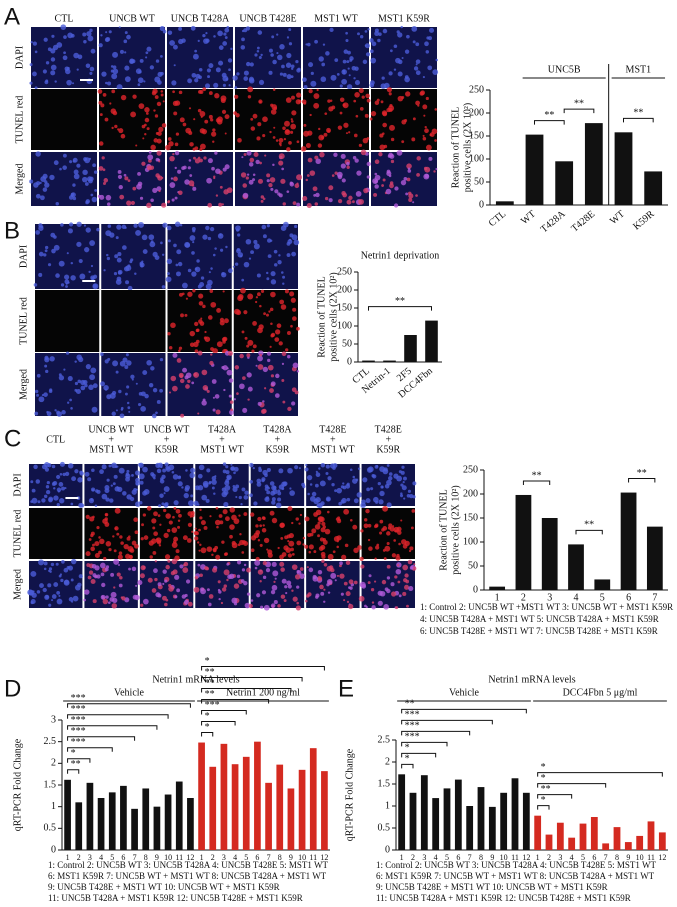 Image resolution: width=677 pixels, height=907 pixels. Describe the element at coordinates (644, 220) in the screenshot. I see `x-tick-label: K59R` at that location.